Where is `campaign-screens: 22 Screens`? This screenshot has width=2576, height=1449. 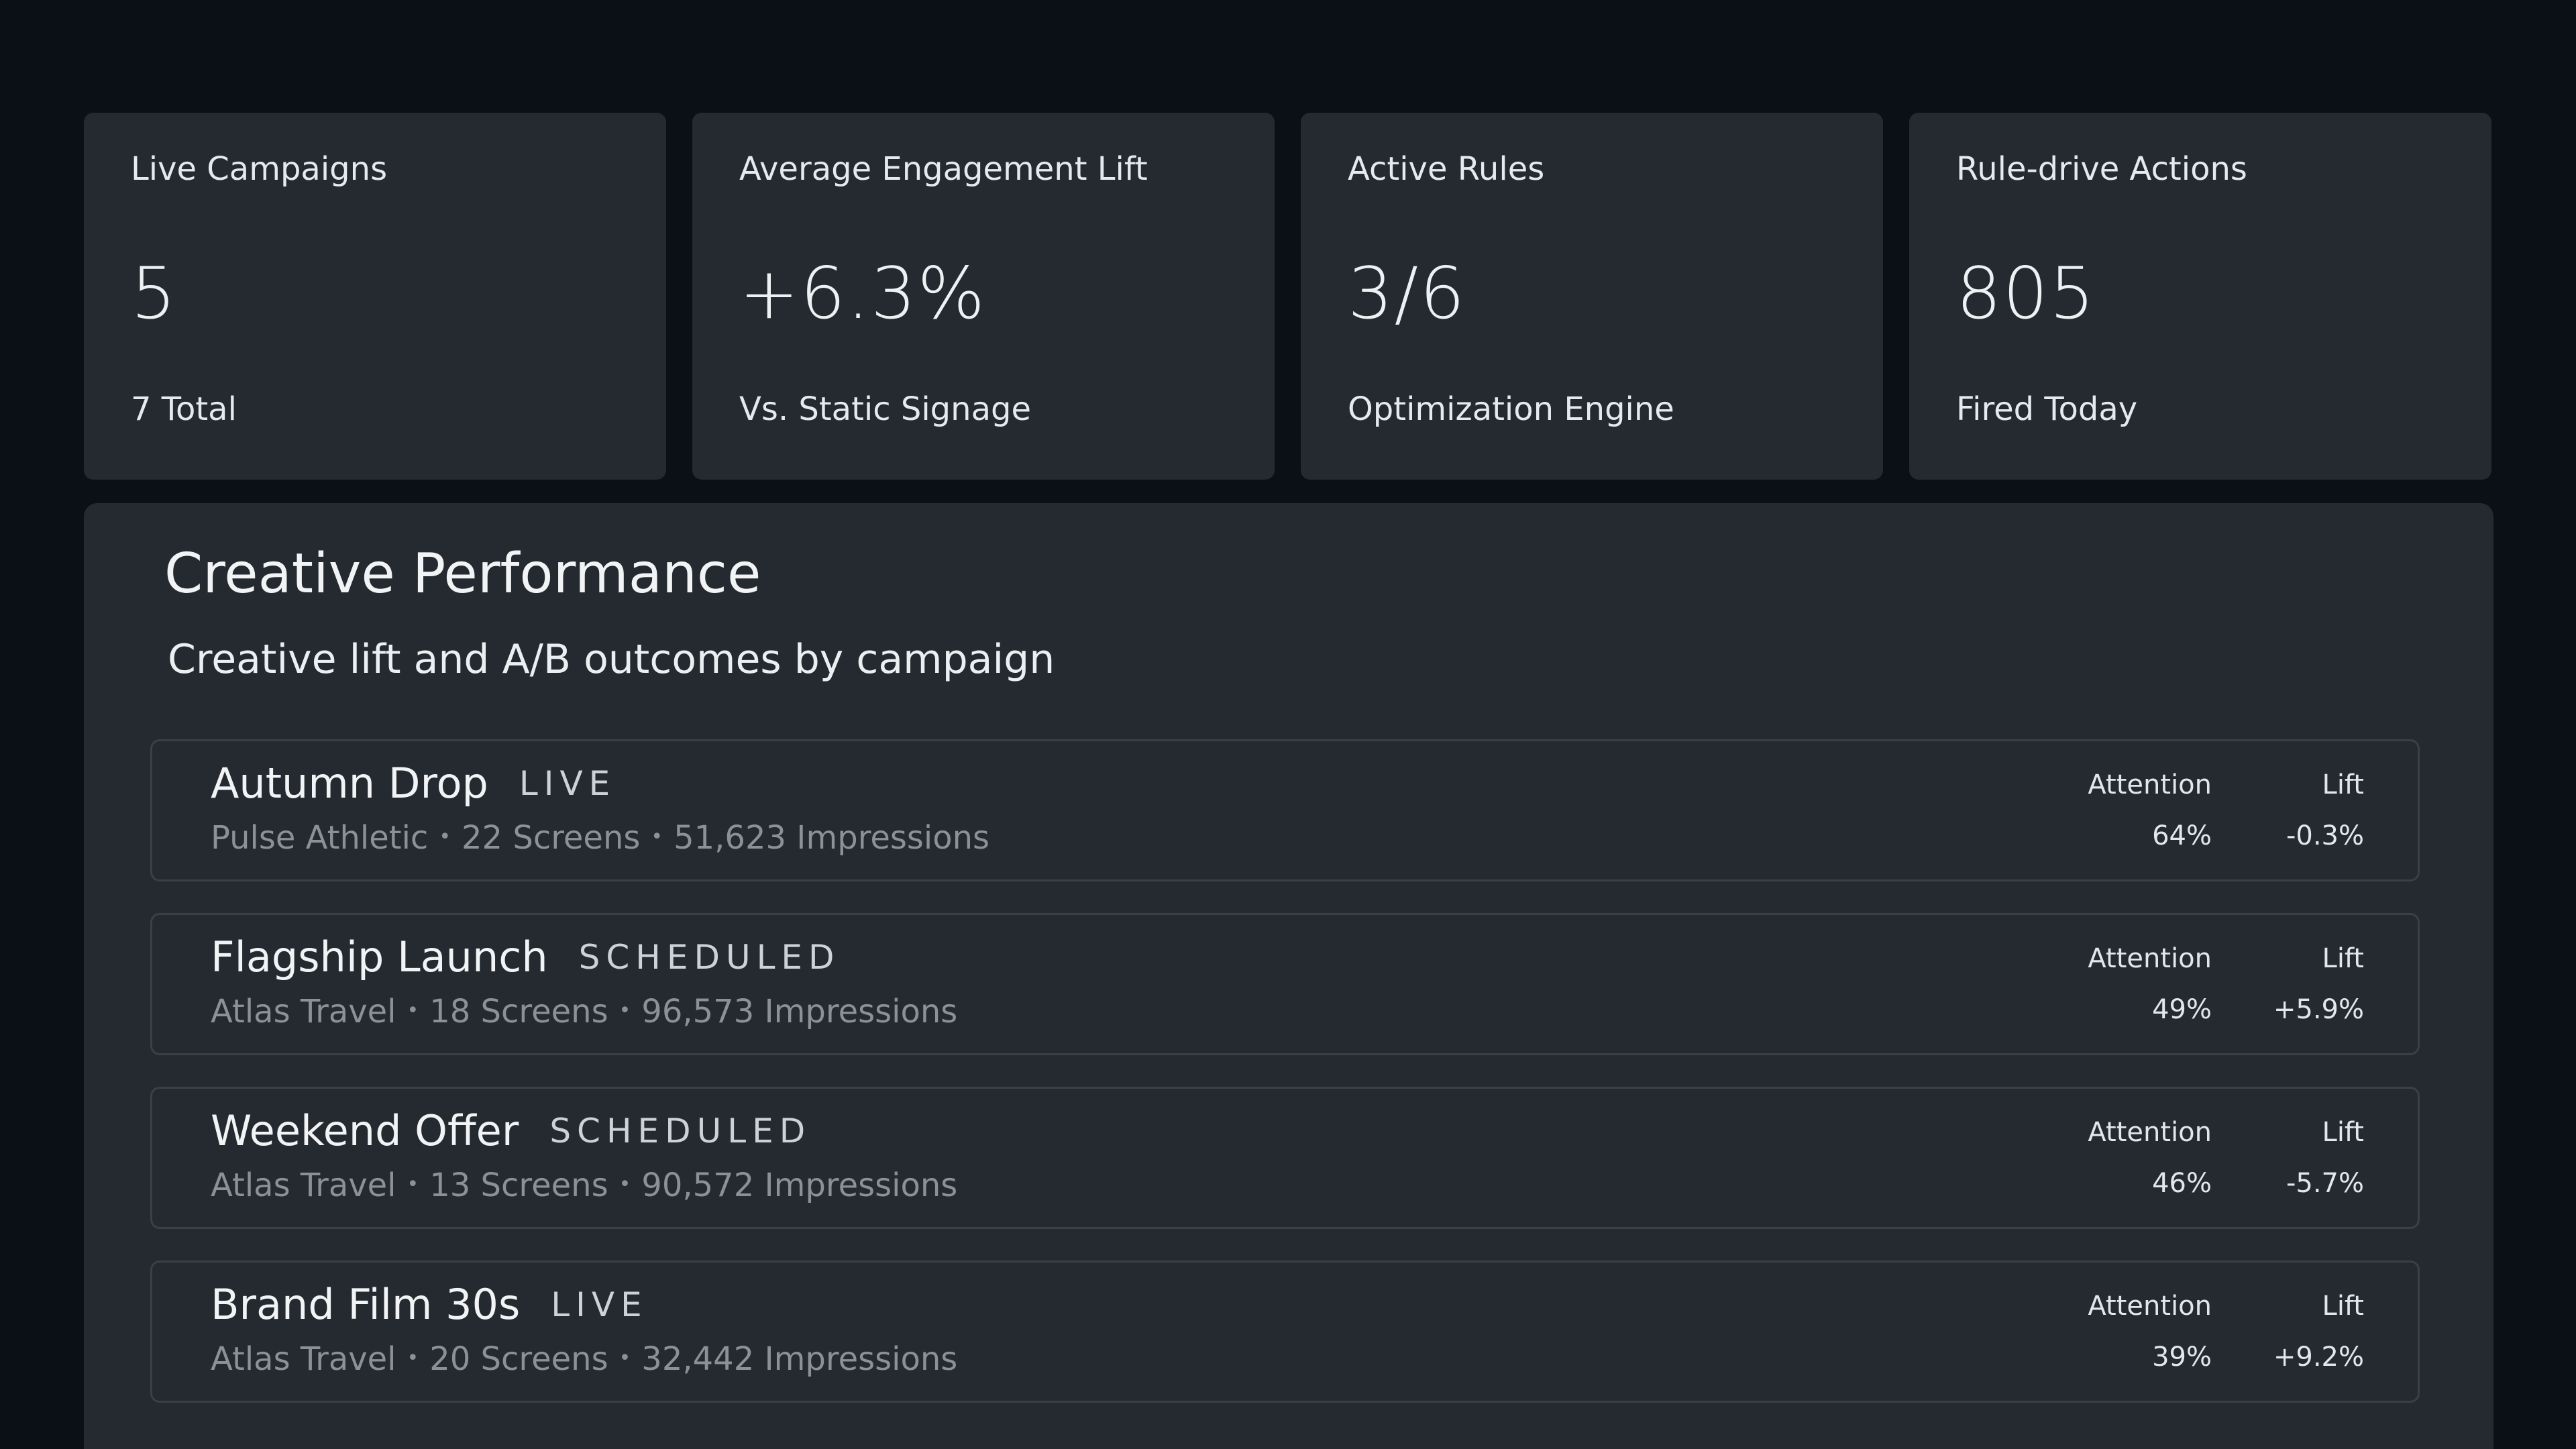 campaign-screens: 22 Screens is located at coordinates (551, 838).